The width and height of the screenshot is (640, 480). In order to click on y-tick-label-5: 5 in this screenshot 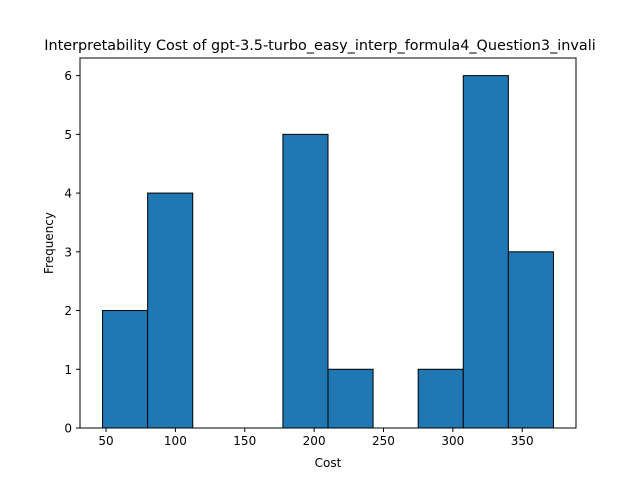, I will do `click(68, 135)`.